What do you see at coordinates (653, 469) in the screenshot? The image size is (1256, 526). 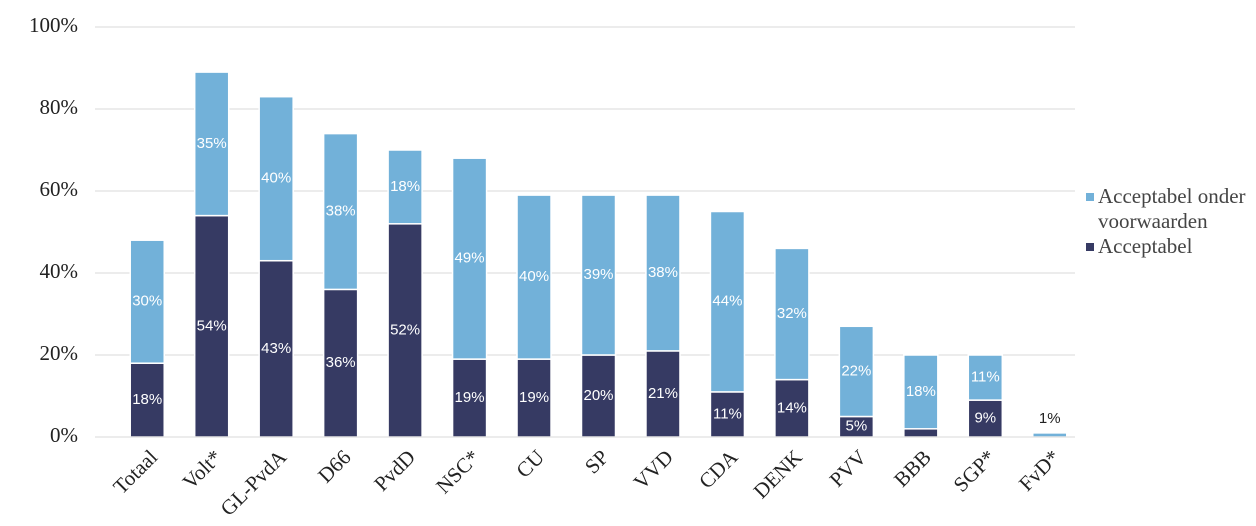 I see `x-tick-label: VVD` at bounding box center [653, 469].